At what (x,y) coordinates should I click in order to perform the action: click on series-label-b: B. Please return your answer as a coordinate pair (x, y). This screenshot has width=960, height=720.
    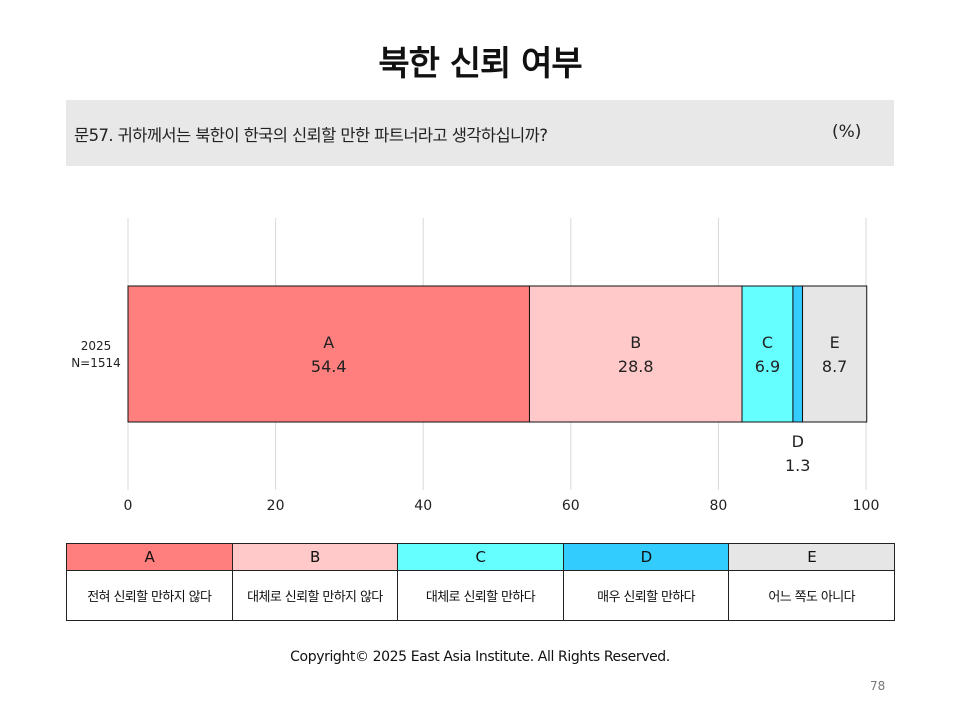
    Looking at the image, I should click on (635, 342).